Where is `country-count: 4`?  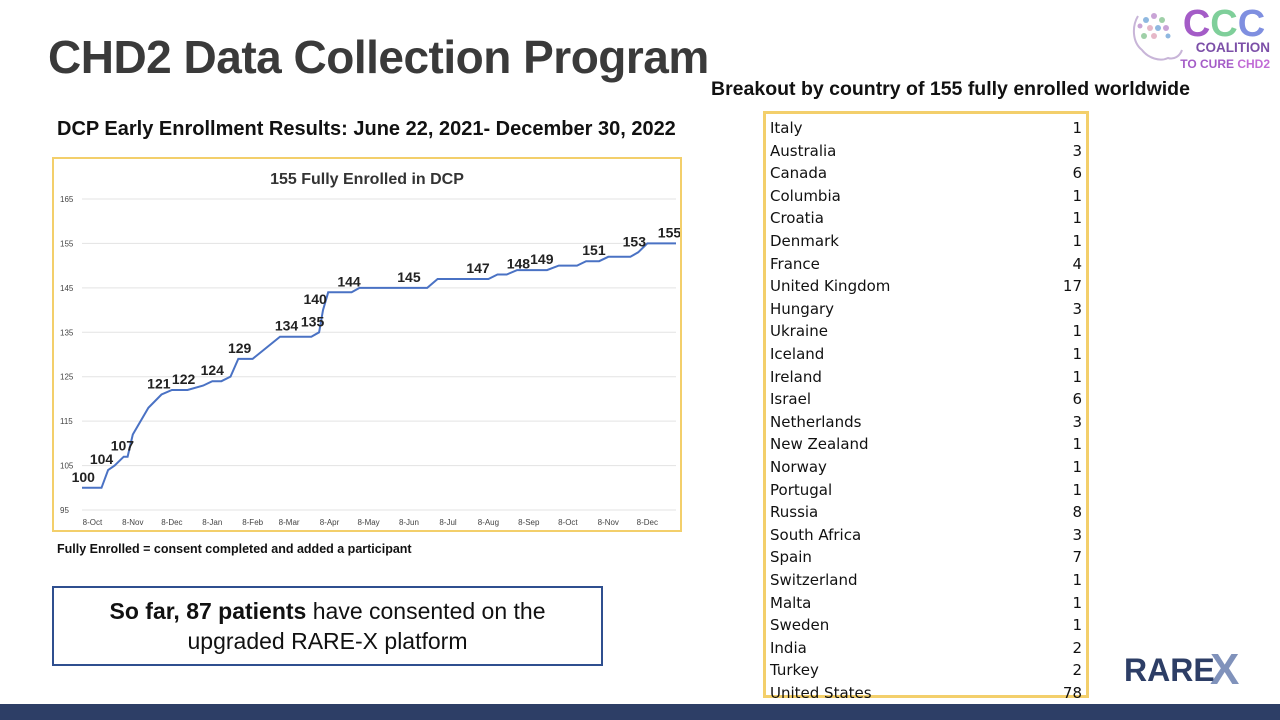
country-count: 4 is located at coordinates (1077, 263).